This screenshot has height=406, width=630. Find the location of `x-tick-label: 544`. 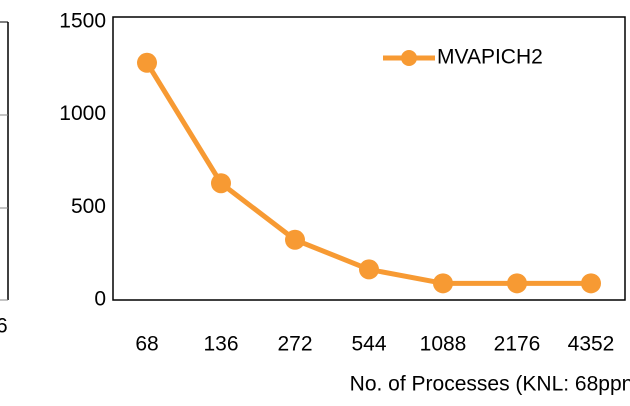

x-tick-label: 544 is located at coordinates (368, 344).